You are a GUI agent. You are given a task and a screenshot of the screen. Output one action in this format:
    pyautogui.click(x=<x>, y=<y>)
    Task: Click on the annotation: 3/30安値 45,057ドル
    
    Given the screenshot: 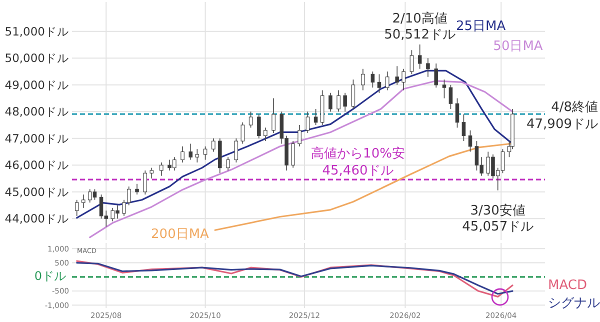 What is the action you would take?
    pyautogui.click(x=498, y=218)
    